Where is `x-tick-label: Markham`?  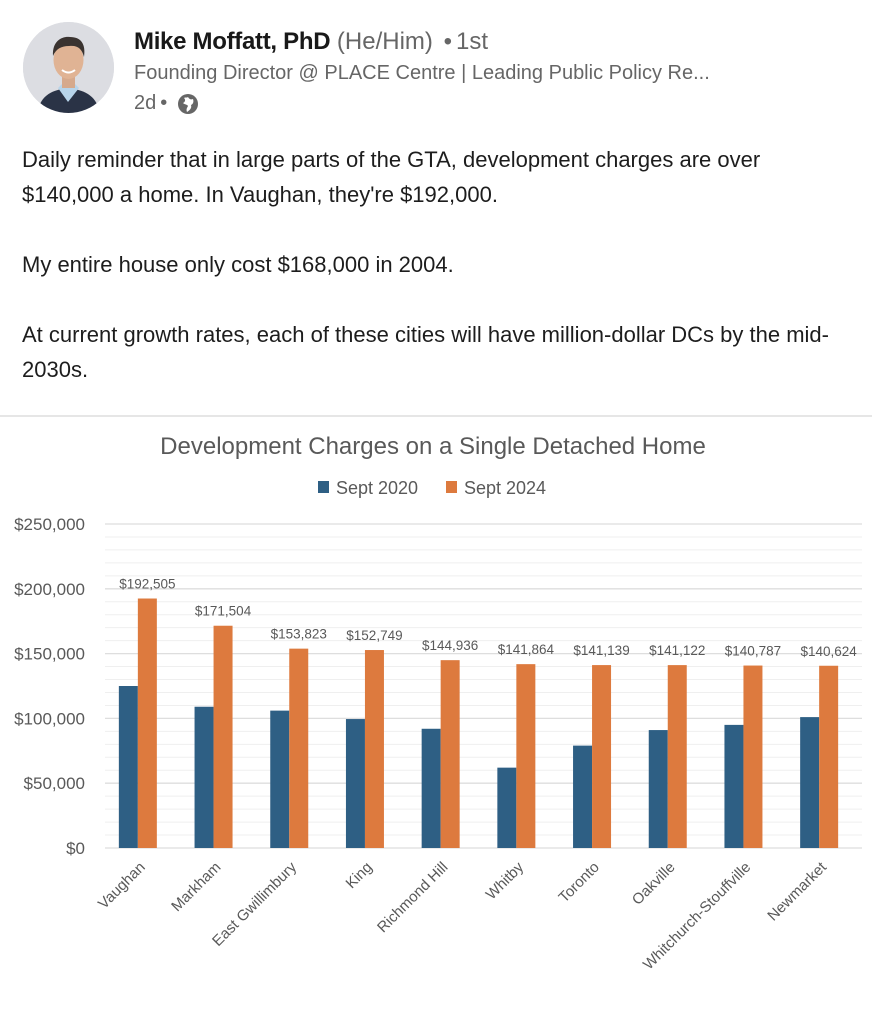 x-tick-label: Markham is located at coordinates (196, 887).